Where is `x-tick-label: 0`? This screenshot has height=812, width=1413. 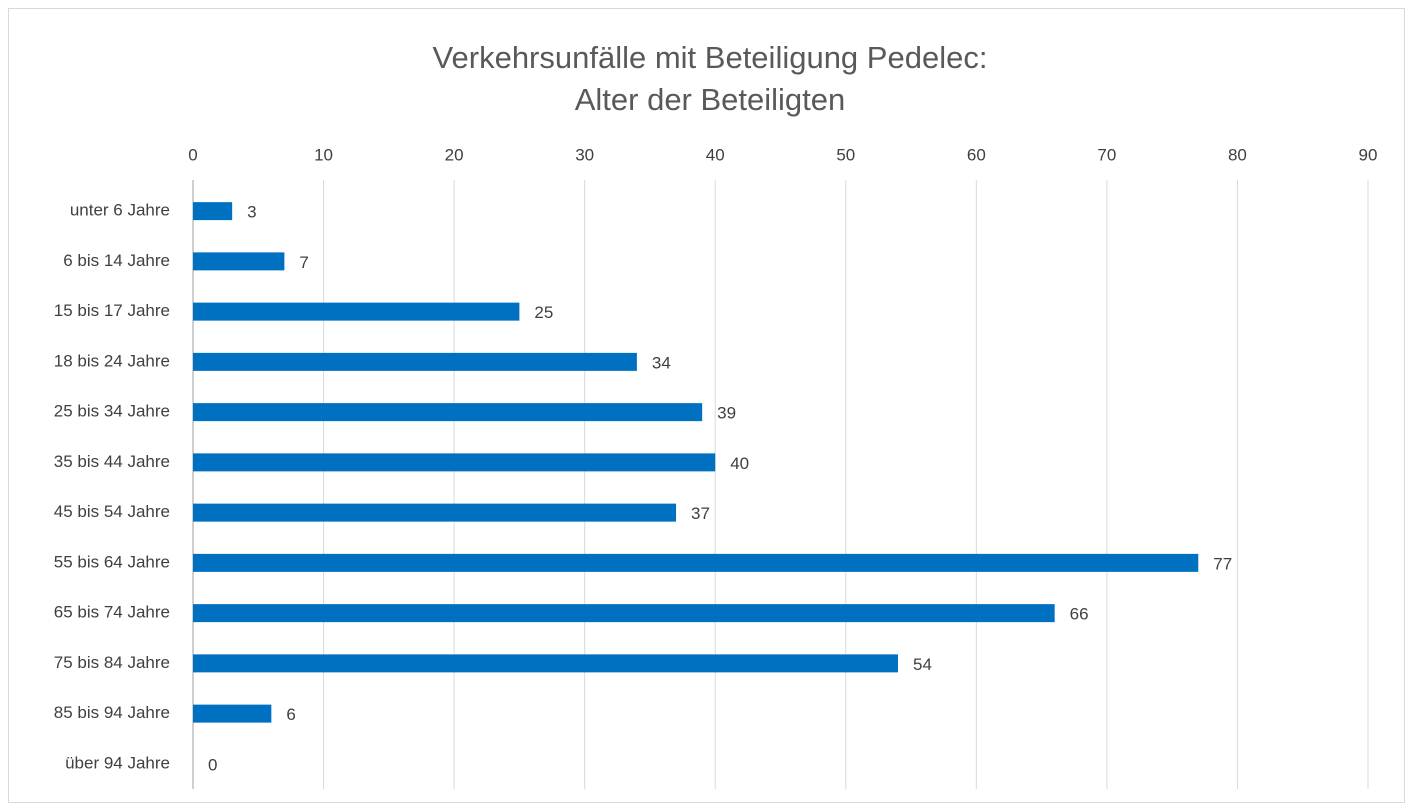 x-tick-label: 0 is located at coordinates (192, 154).